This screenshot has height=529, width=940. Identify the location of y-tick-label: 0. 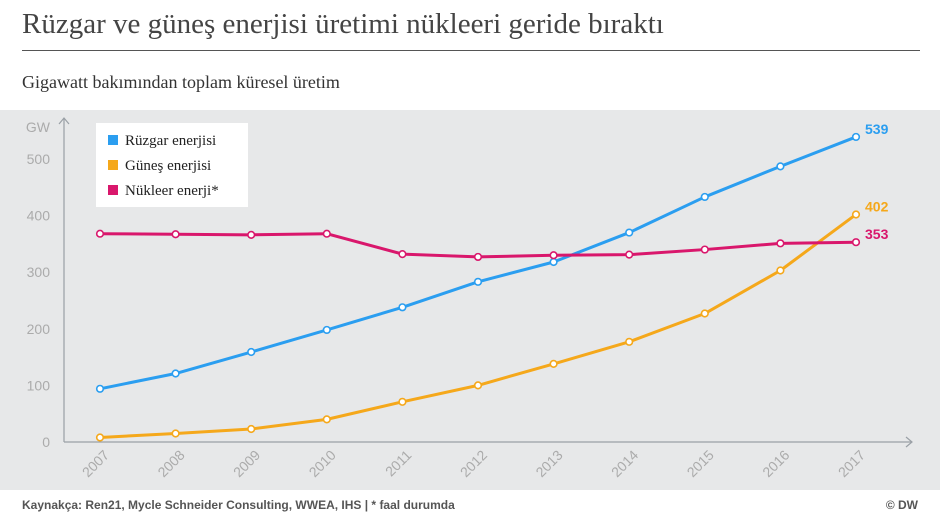
(46, 442).